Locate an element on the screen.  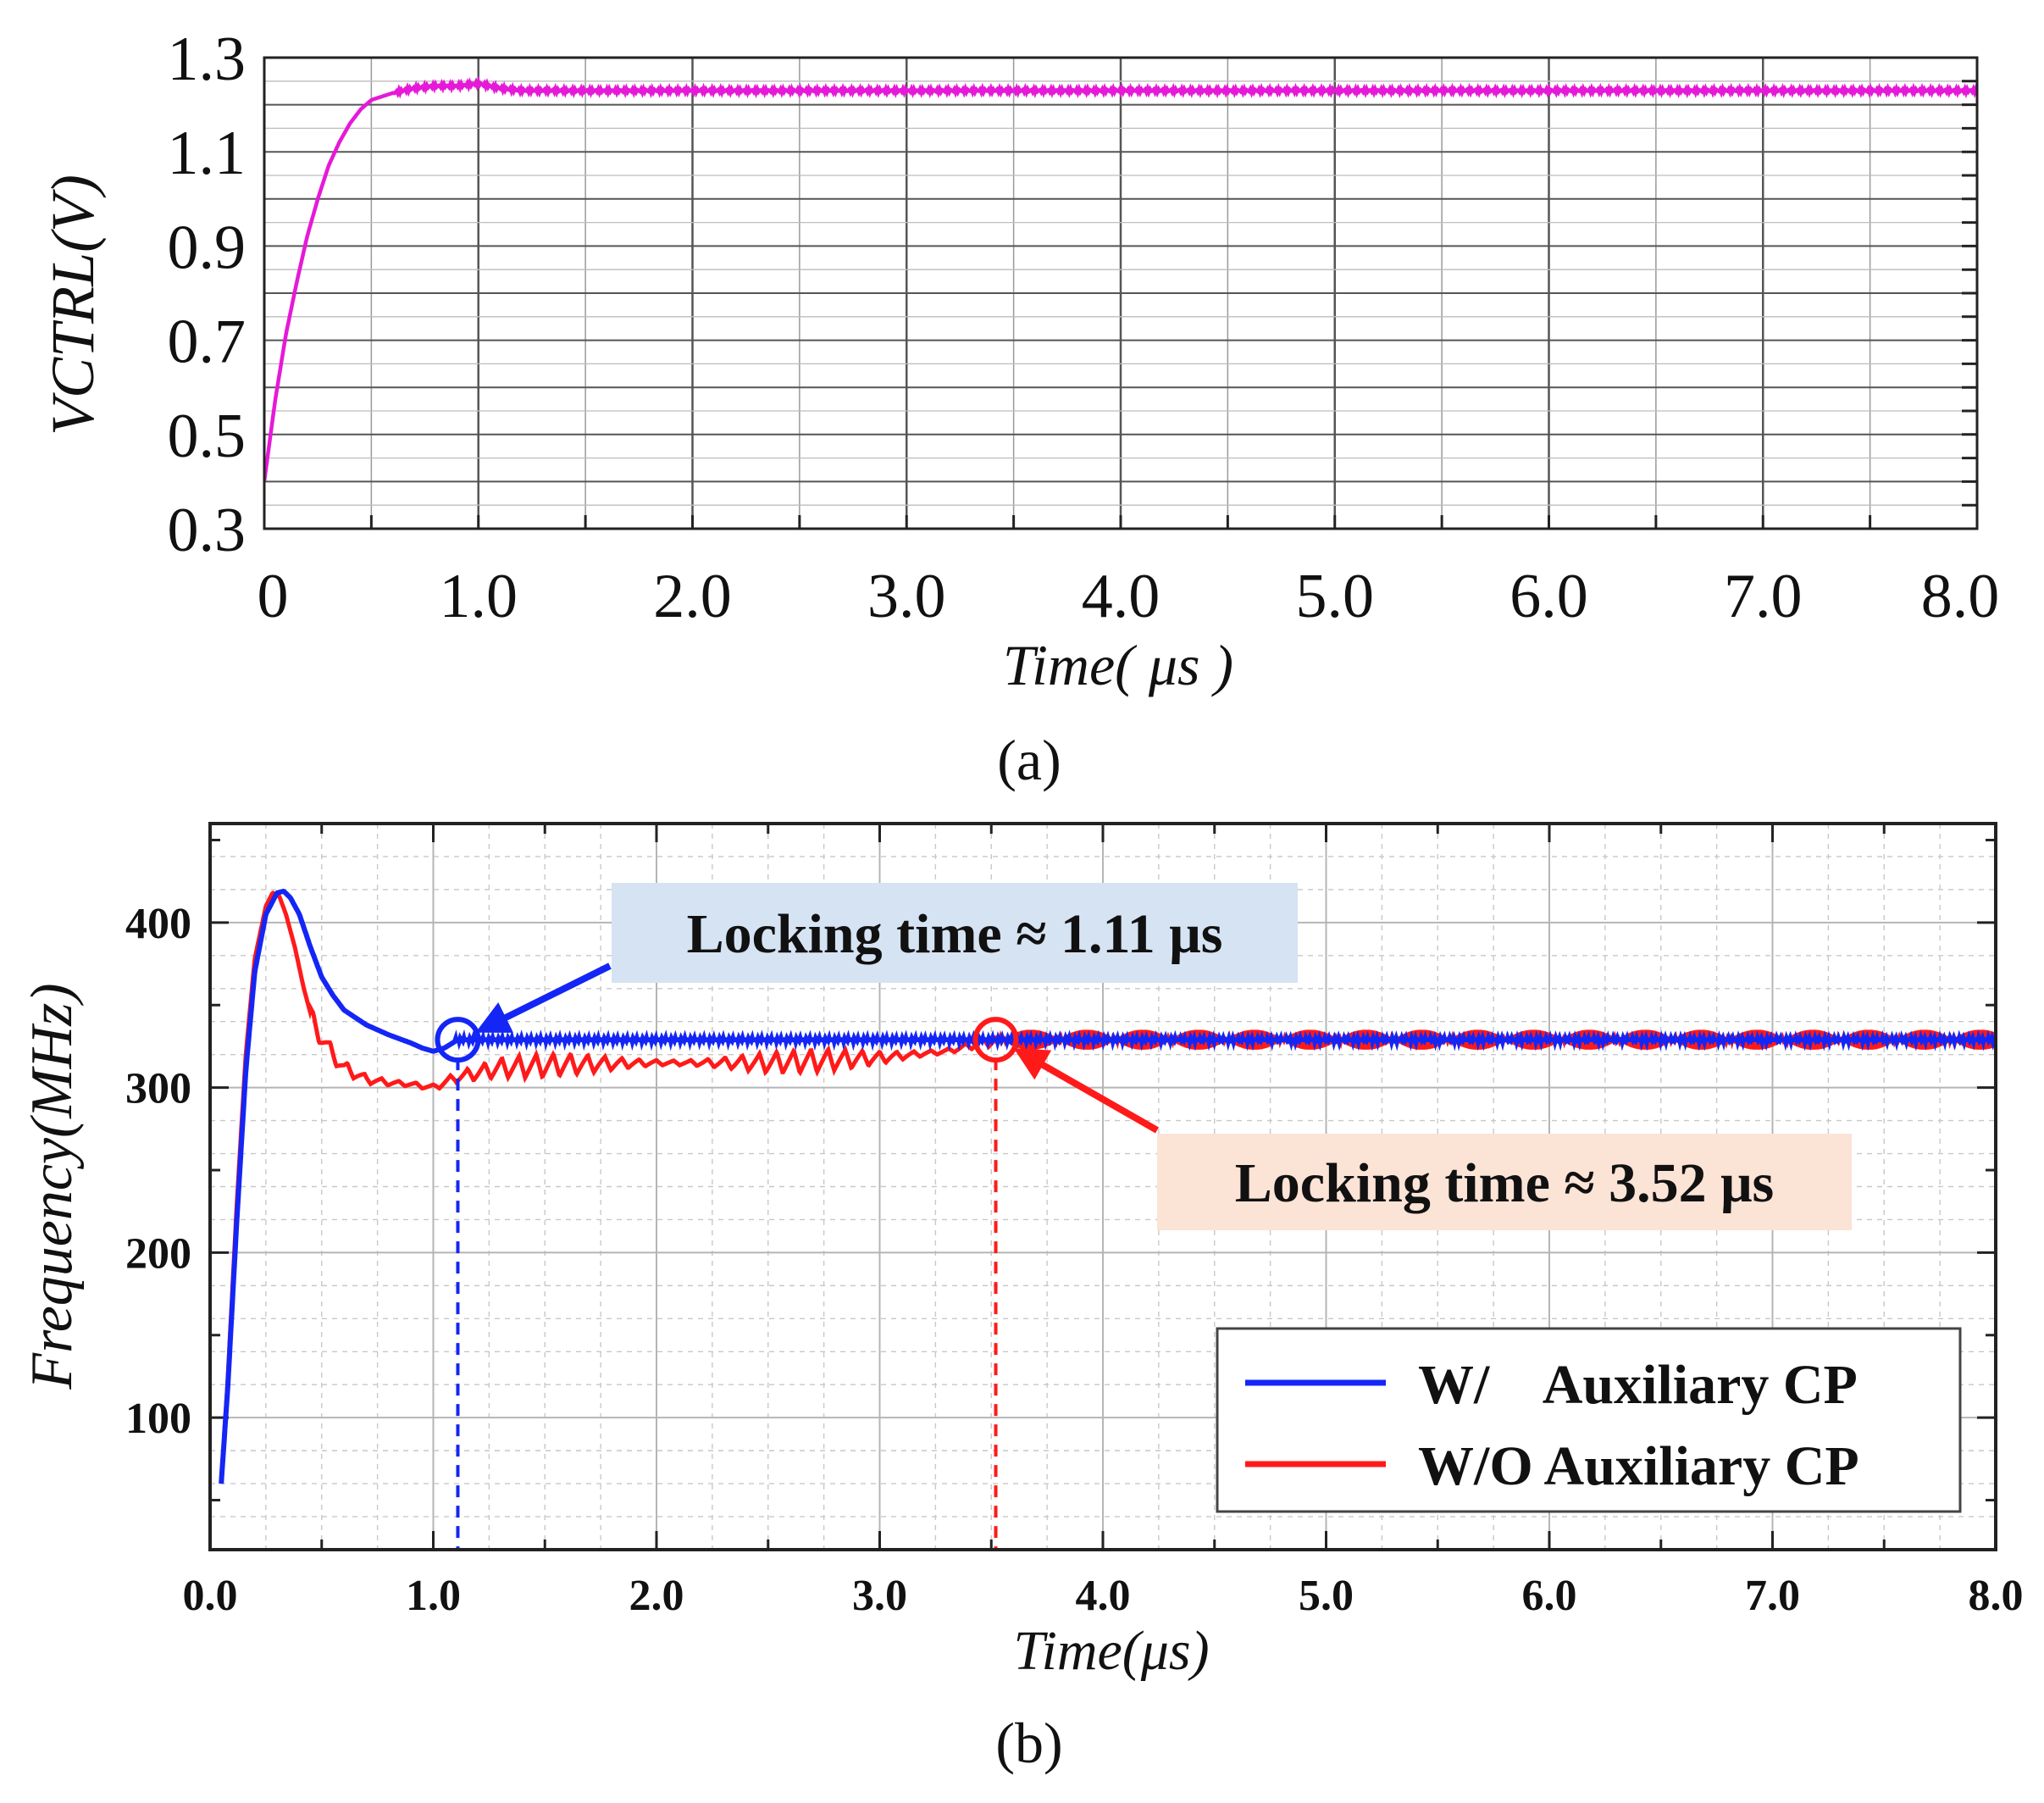
annotation-red-text: Locking time ≈ 3.52 μs is located at coordinates (1504, 1183).